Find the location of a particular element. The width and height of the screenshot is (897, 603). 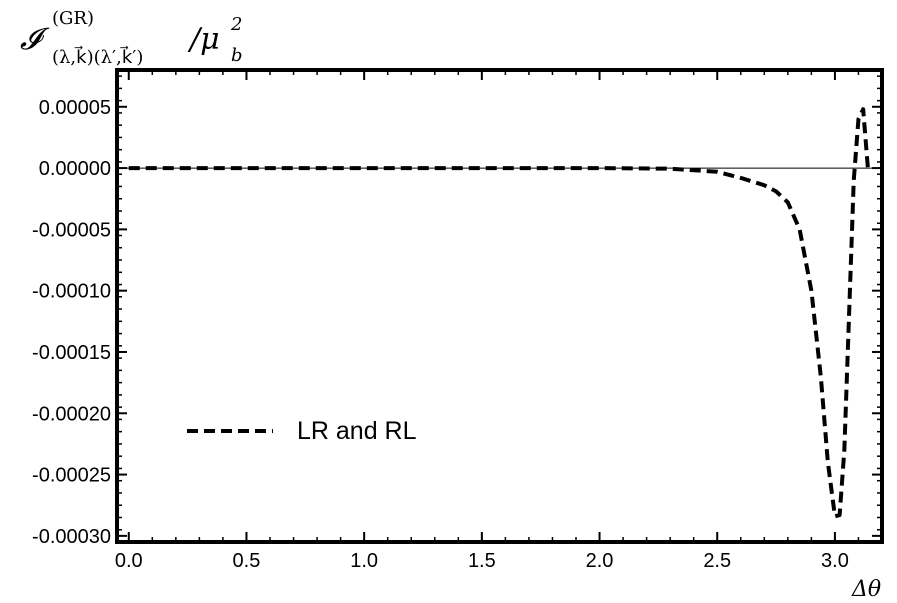

y-tick-label: -0.00015 is located at coordinates (71, 353).